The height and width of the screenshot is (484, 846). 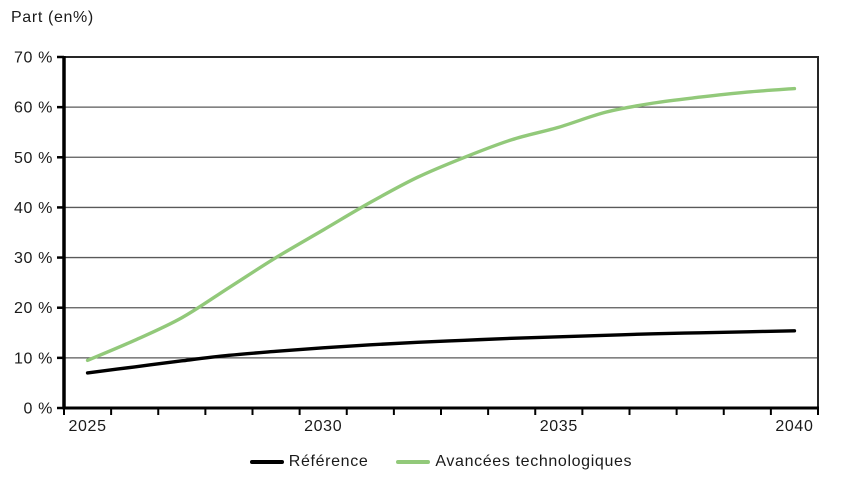 I want to click on x-tick-label: 2025, so click(x=87, y=426).